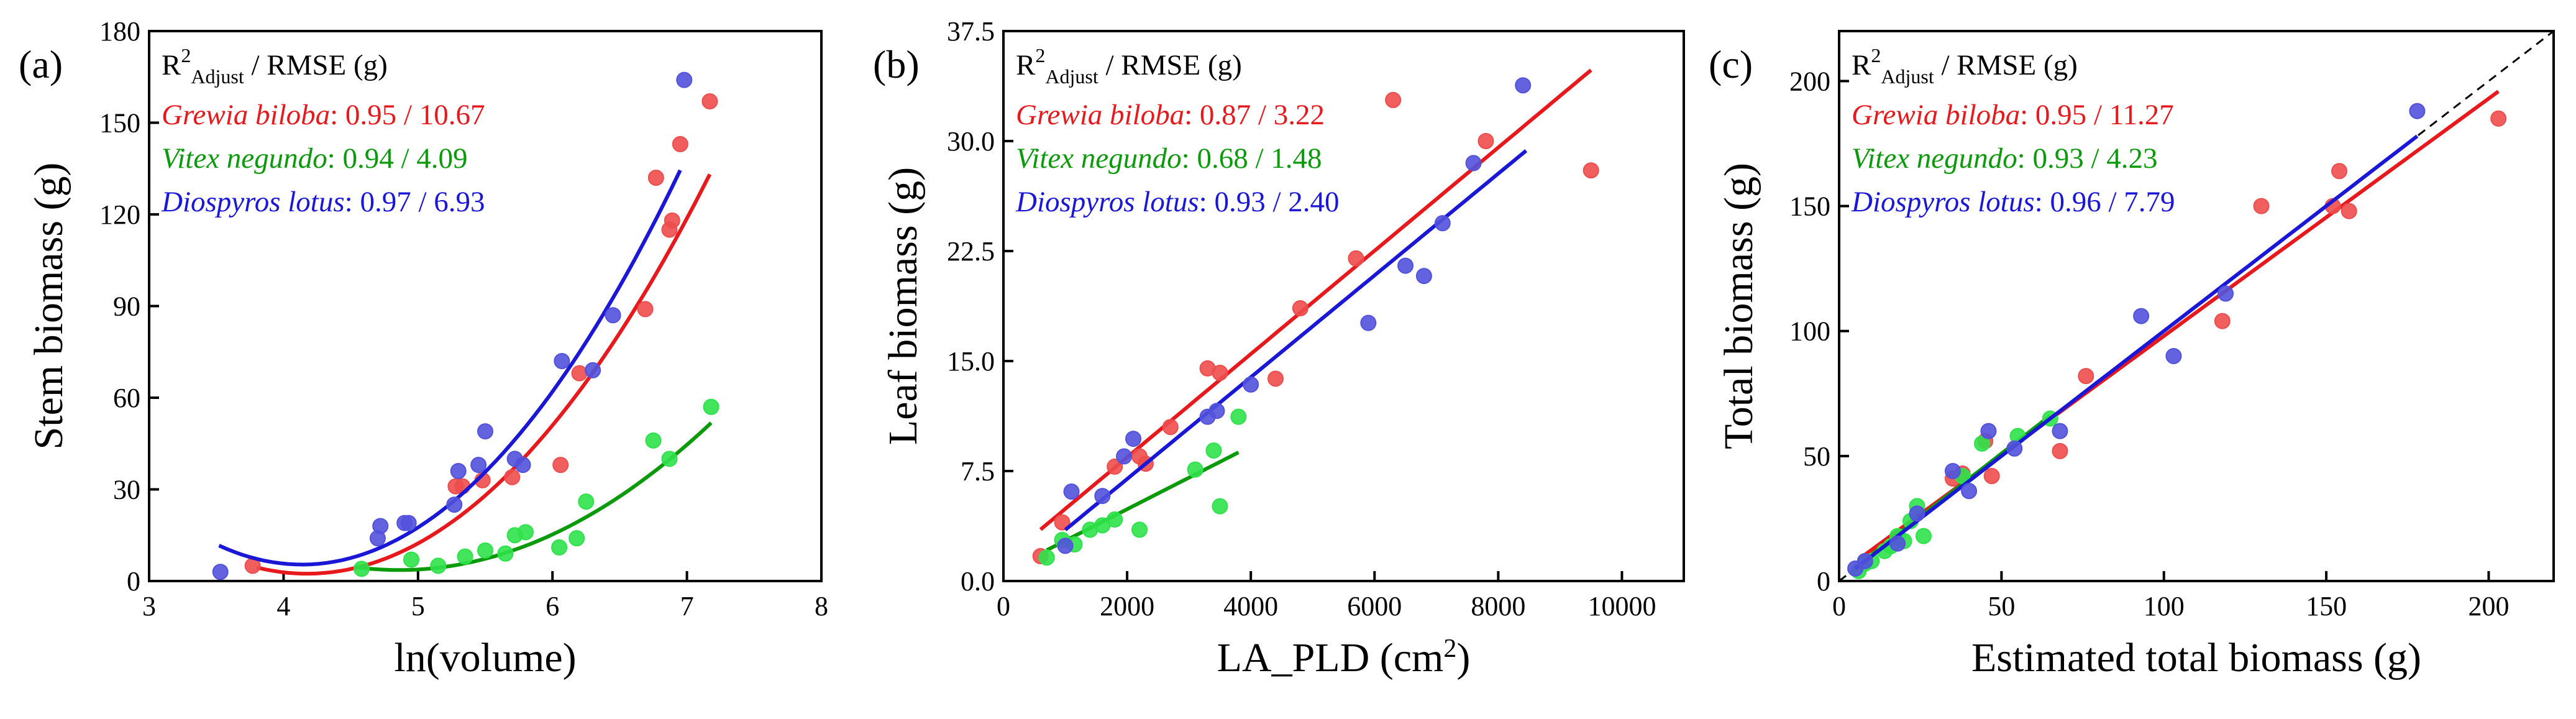  Describe the element at coordinates (2488, 606) in the screenshot. I see `x-tick-label: 200` at that location.